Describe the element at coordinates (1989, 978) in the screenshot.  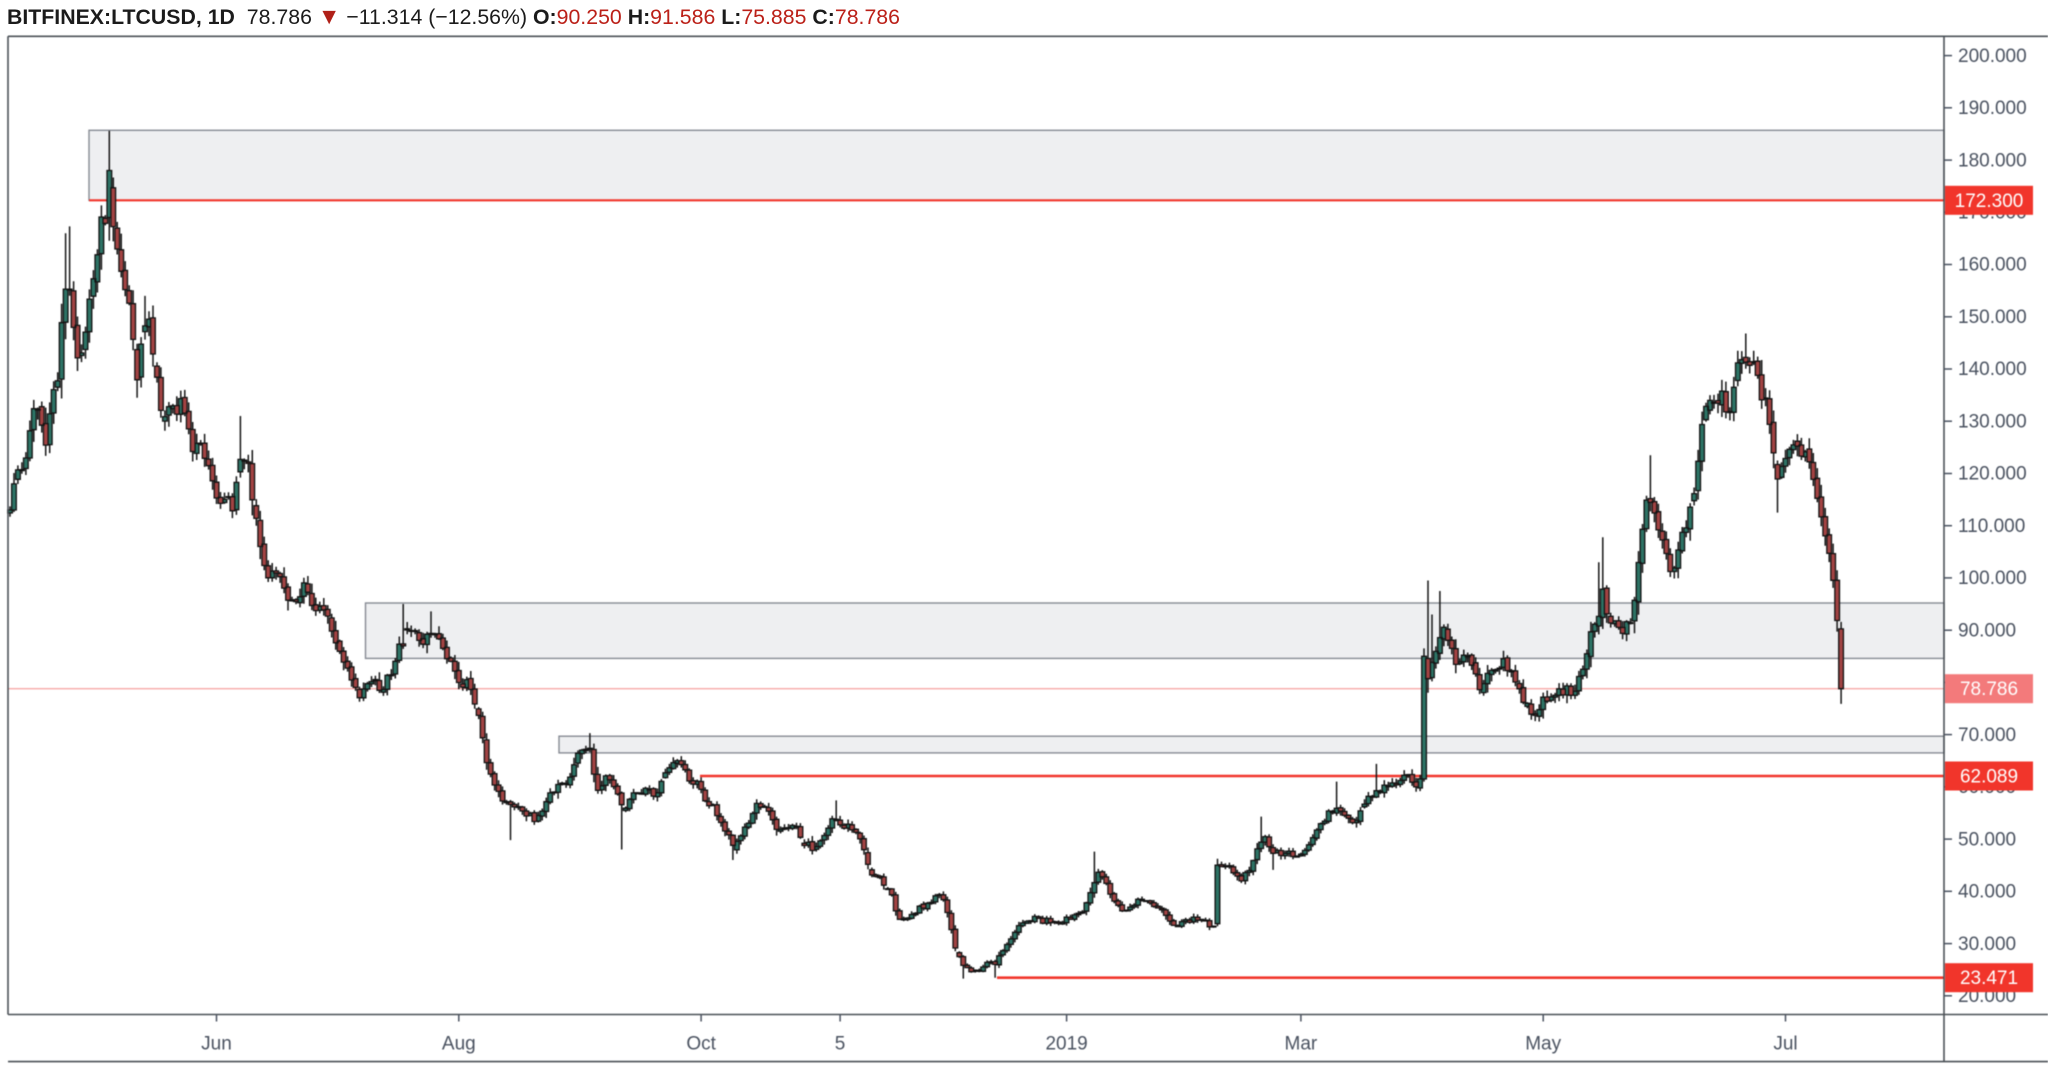
I see `svg-text: 23.471` at that location.